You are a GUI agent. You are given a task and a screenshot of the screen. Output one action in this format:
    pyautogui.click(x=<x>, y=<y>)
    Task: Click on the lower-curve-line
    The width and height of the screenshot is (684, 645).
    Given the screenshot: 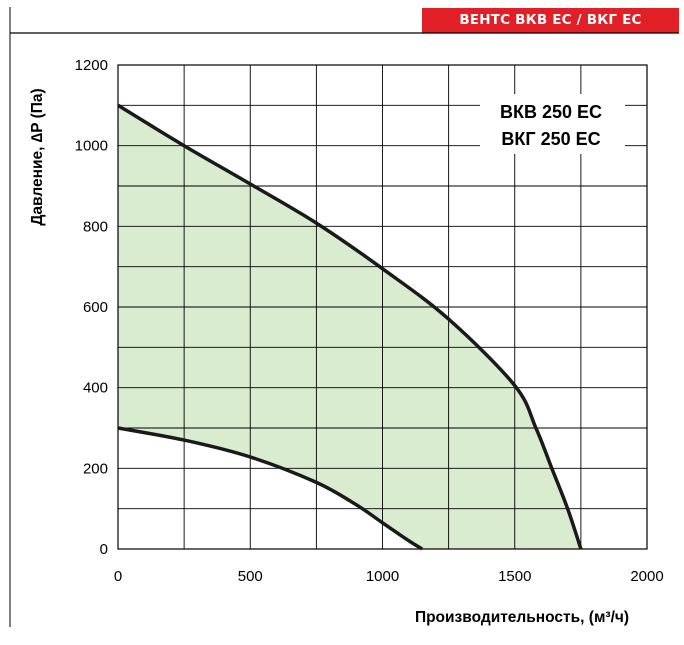 What is the action you would take?
    pyautogui.click(x=270, y=488)
    